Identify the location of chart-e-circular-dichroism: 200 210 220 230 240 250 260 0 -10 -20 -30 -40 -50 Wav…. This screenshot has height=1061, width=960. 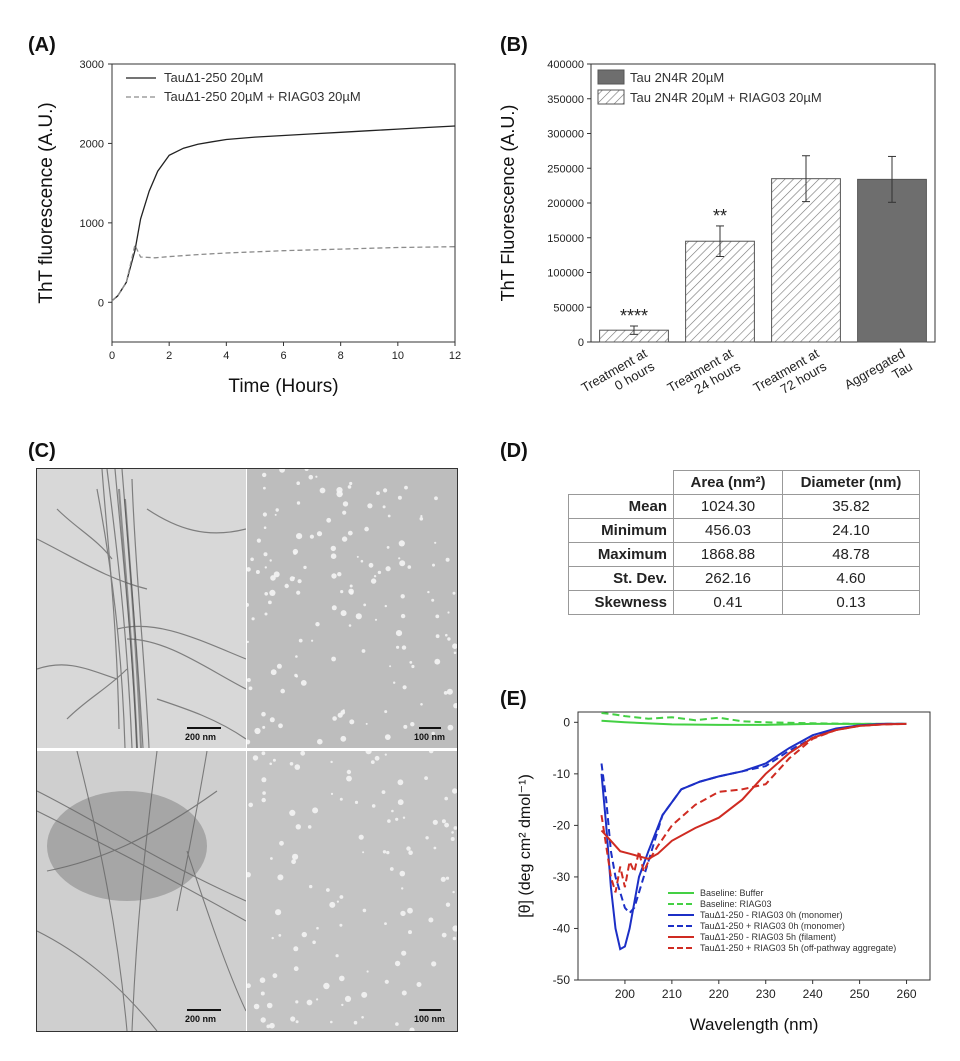
(724, 872).